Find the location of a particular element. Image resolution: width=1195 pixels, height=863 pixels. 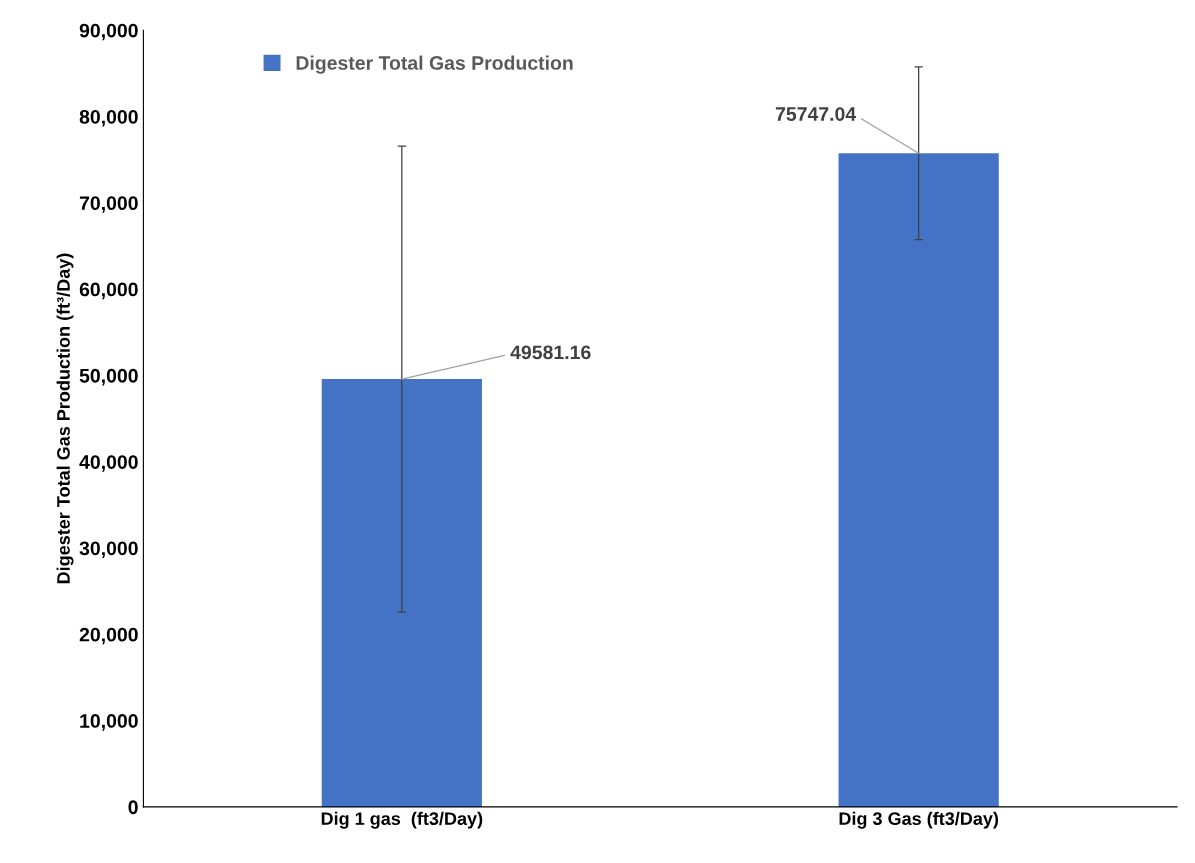

x-tick-label: Dig 1 gas (ft3/Day) is located at coordinates (402, 820).